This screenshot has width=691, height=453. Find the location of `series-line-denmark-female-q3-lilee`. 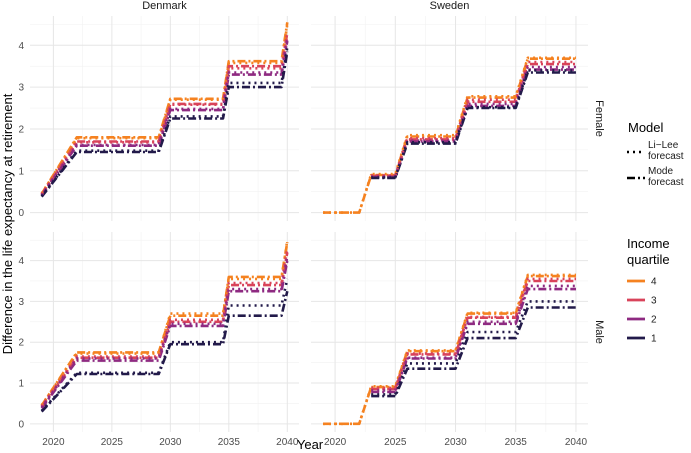

series-line-denmark-female-q3-lilee is located at coordinates (164, 114).